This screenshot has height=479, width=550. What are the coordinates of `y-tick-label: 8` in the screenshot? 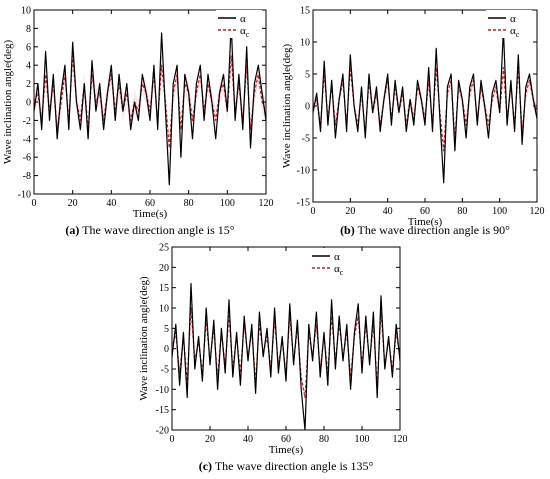 It's located at (28, 29).